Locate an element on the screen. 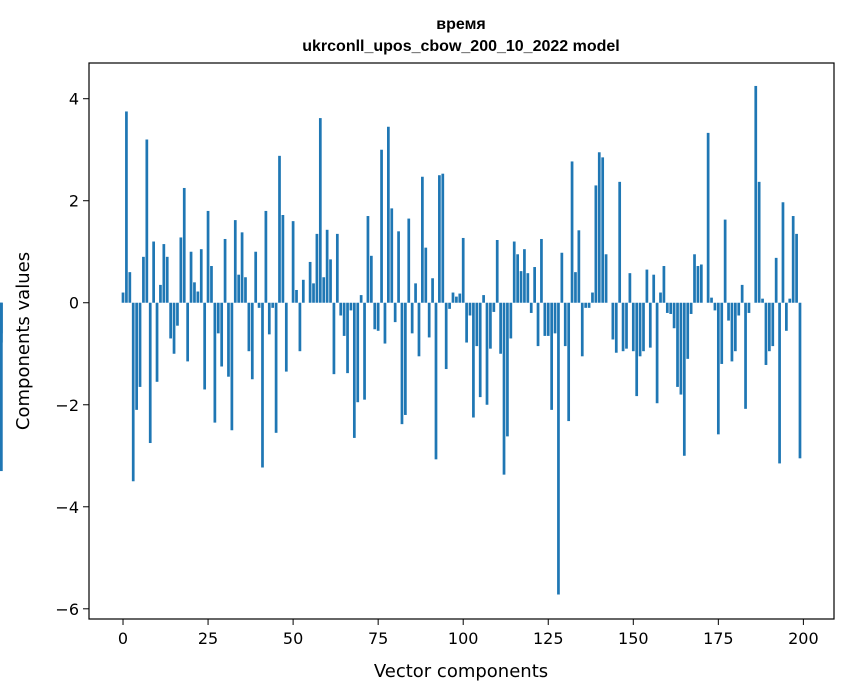  chart-title-line-2: ukrconll_upos_cbow_200_10_2022 model is located at coordinates (460, 46).